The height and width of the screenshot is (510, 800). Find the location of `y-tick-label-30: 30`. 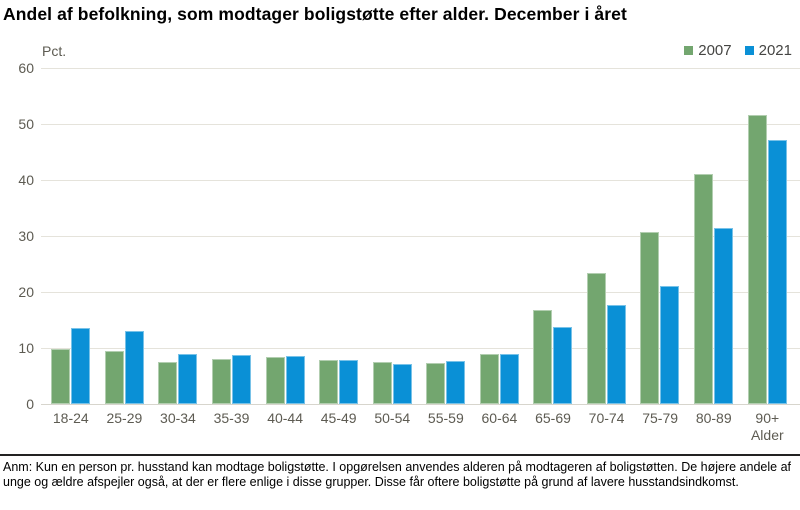

y-tick-label-30: 30 is located at coordinates (26, 236).